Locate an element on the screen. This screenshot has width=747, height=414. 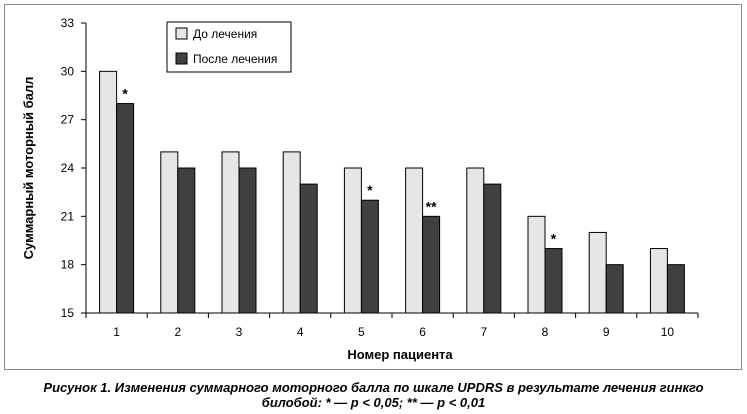
y-tick-label: 15 is located at coordinates (68, 313).